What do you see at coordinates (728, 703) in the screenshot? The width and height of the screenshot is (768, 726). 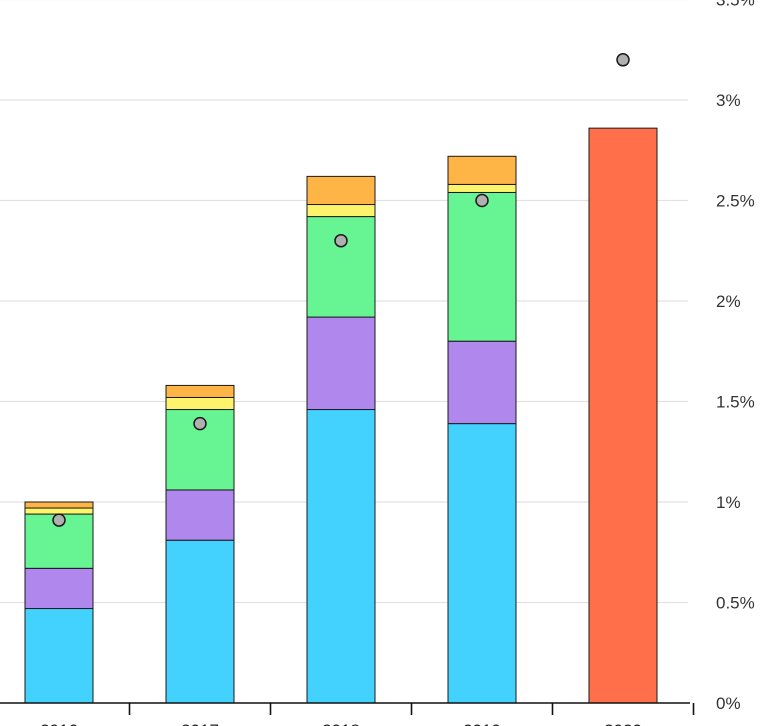 I see `y-tick-label: 0%` at bounding box center [728, 703].